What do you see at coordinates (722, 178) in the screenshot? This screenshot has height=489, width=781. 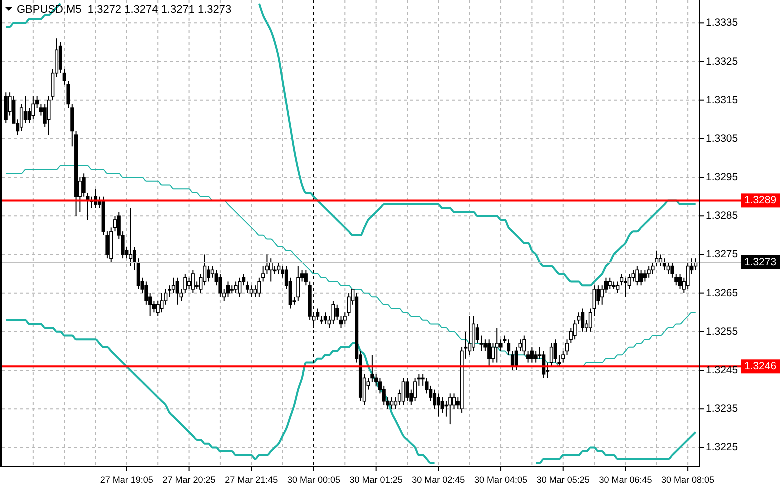 I see `y-tick-label: 1.3295` at bounding box center [722, 178].